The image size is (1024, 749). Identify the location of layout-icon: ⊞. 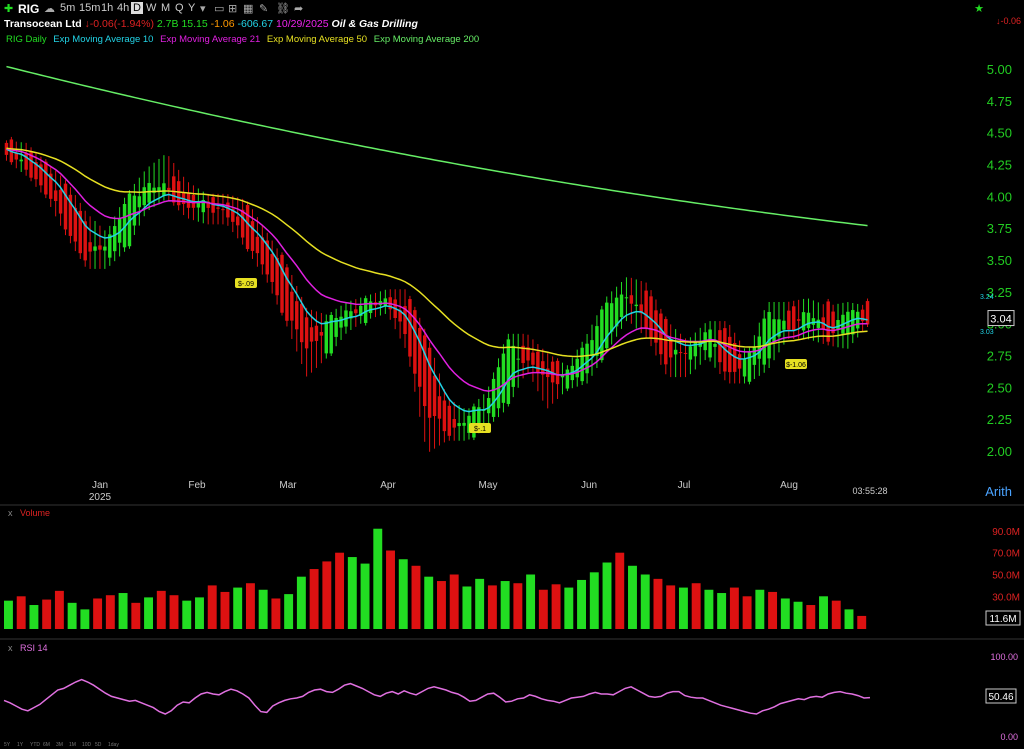
(233, 9).